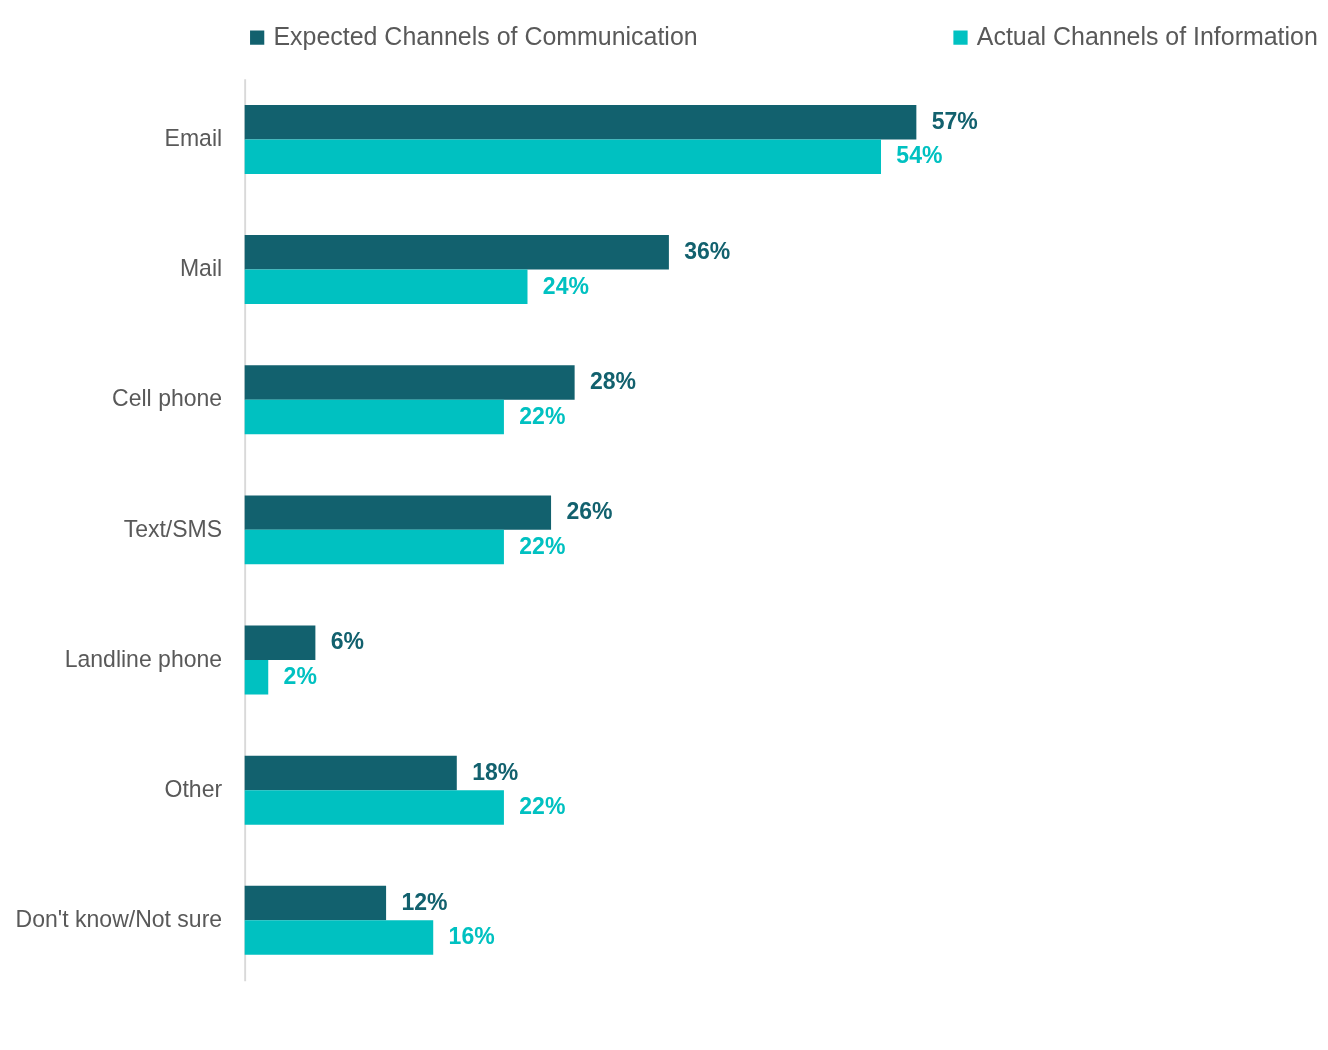 This screenshot has width=1328, height=1050. I want to click on data-label: 24%, so click(565, 285).